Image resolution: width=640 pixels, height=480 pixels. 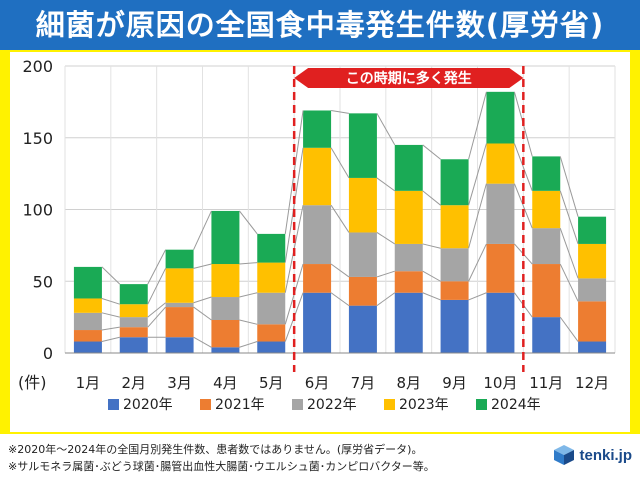 I want to click on y-tick-label: 50, so click(x=43, y=281).